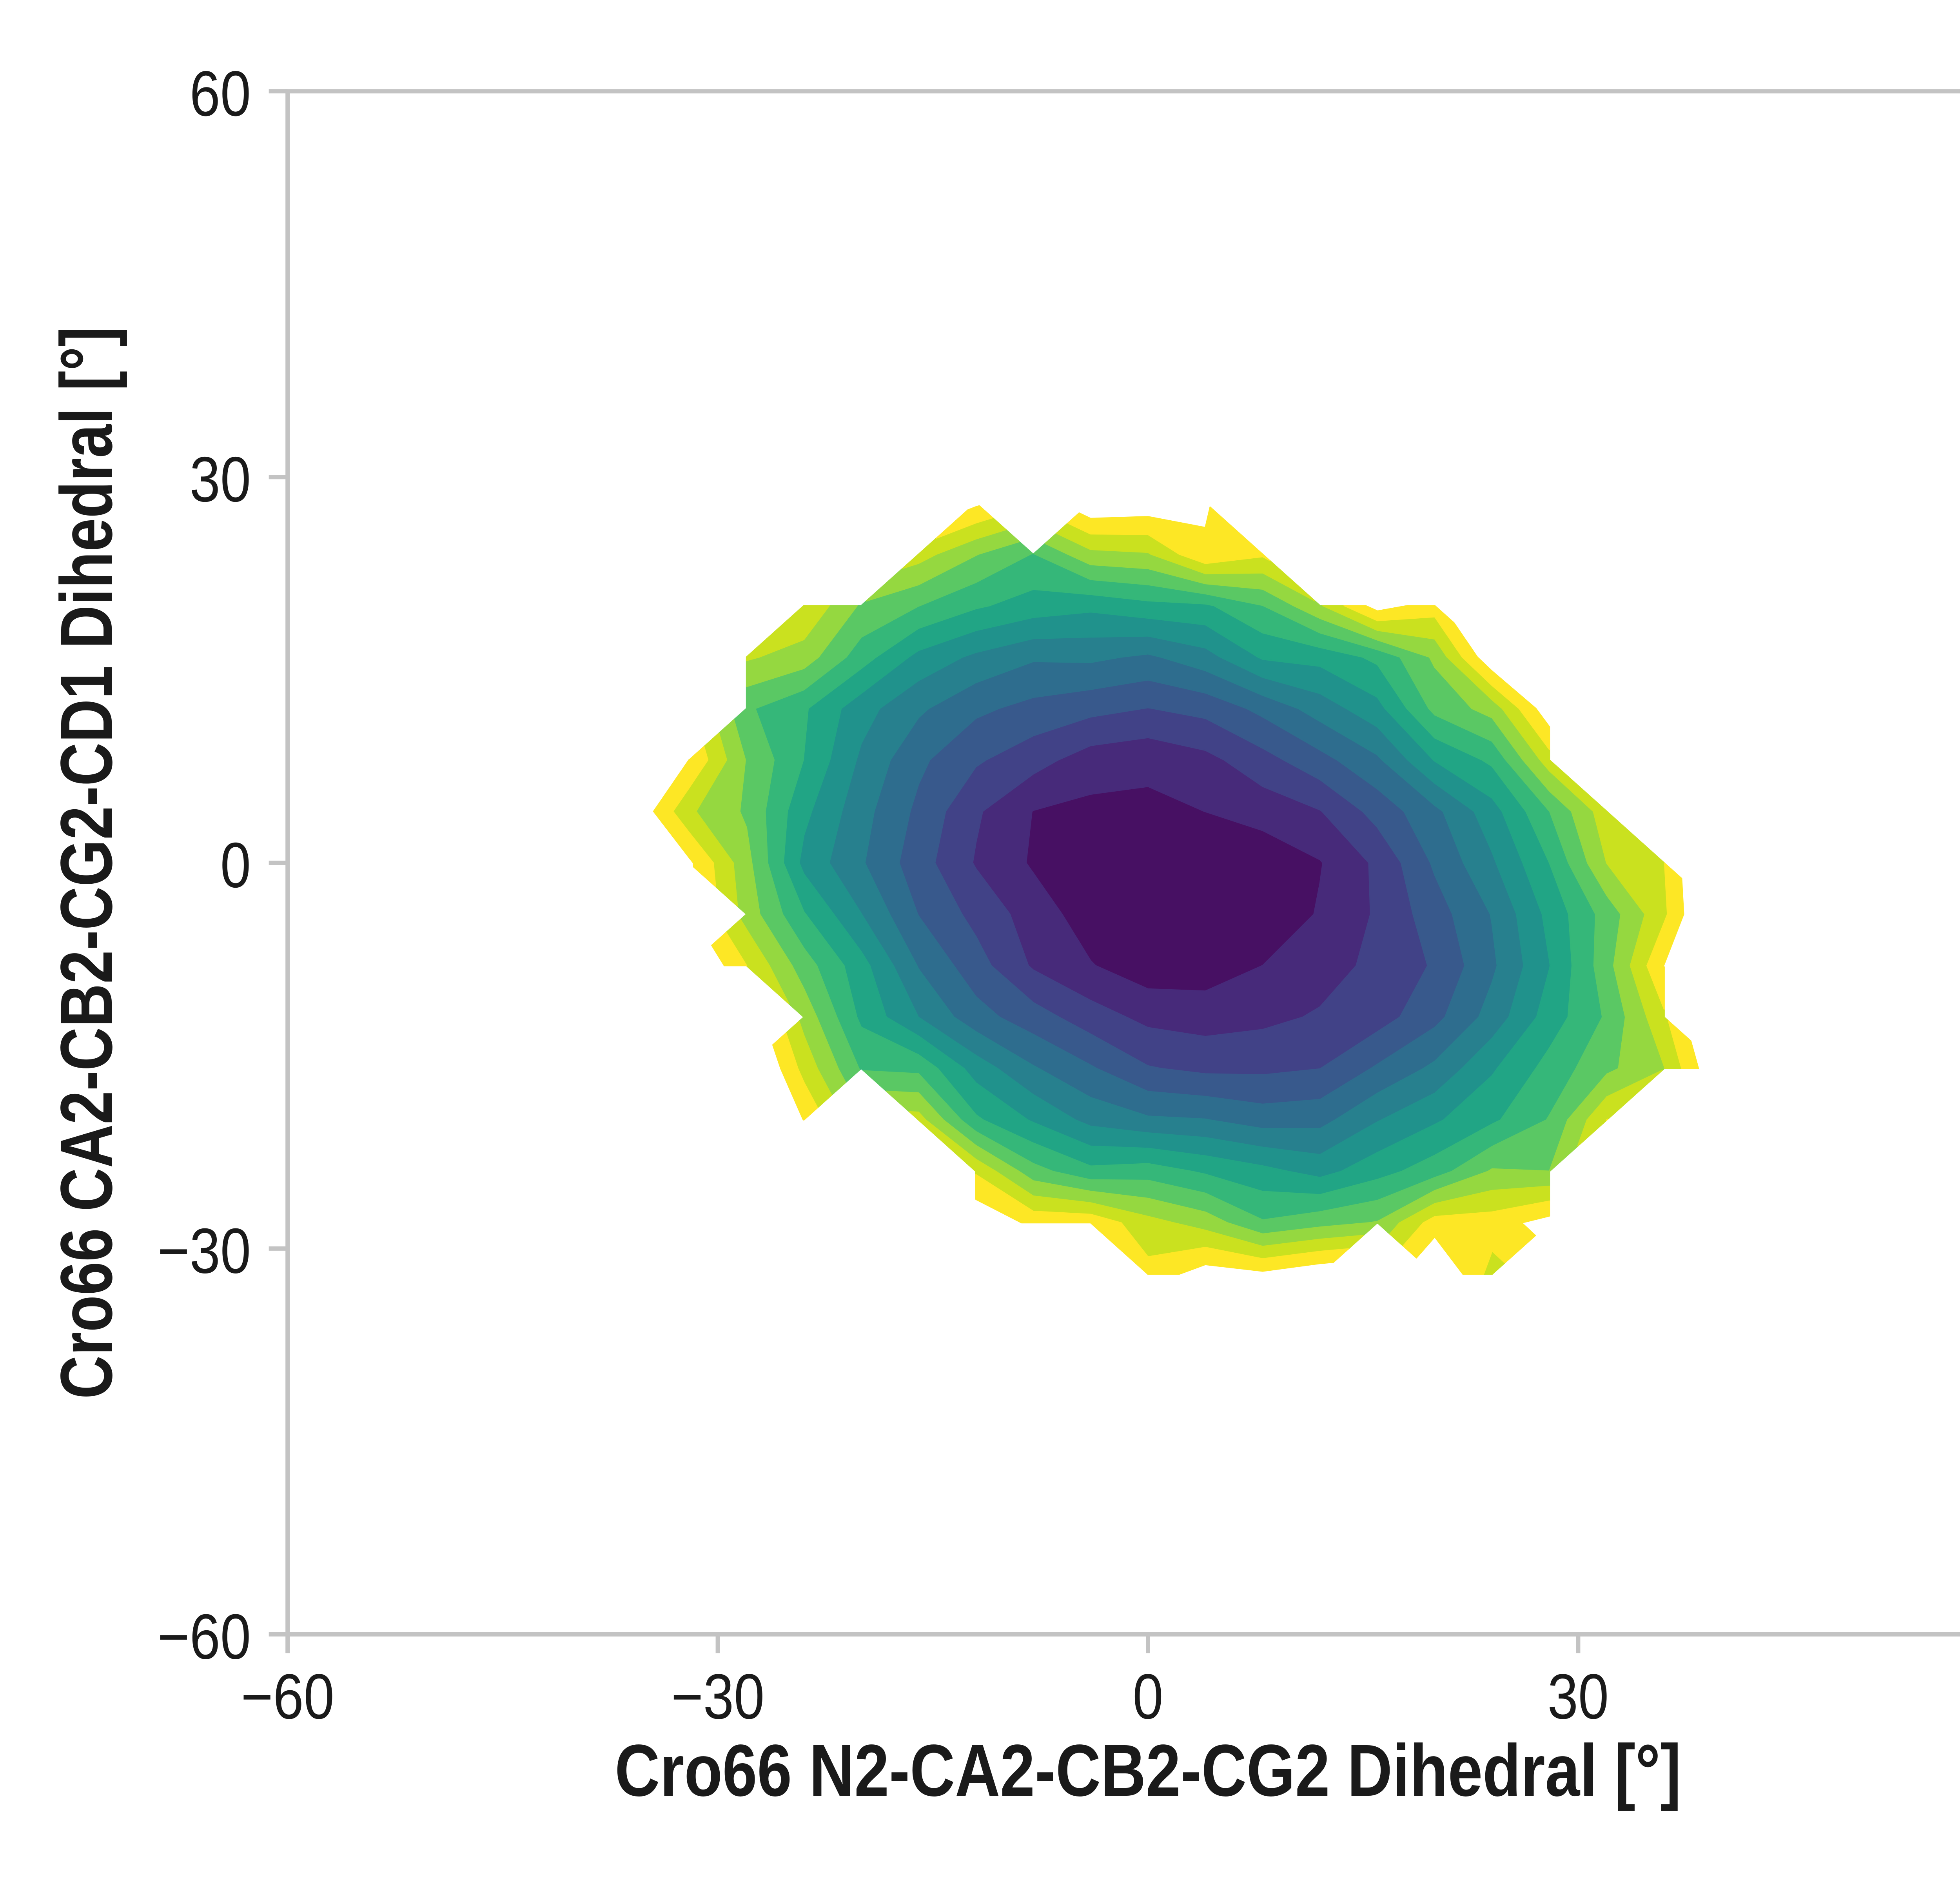  Describe the element at coordinates (1148, 1770) in the screenshot. I see `svg-text:Cro66 N2-CA2-CB2-CG2 Dihedral: Cro66 N2-CA2-CB2-CG2 Dihedral [°]` at that location.